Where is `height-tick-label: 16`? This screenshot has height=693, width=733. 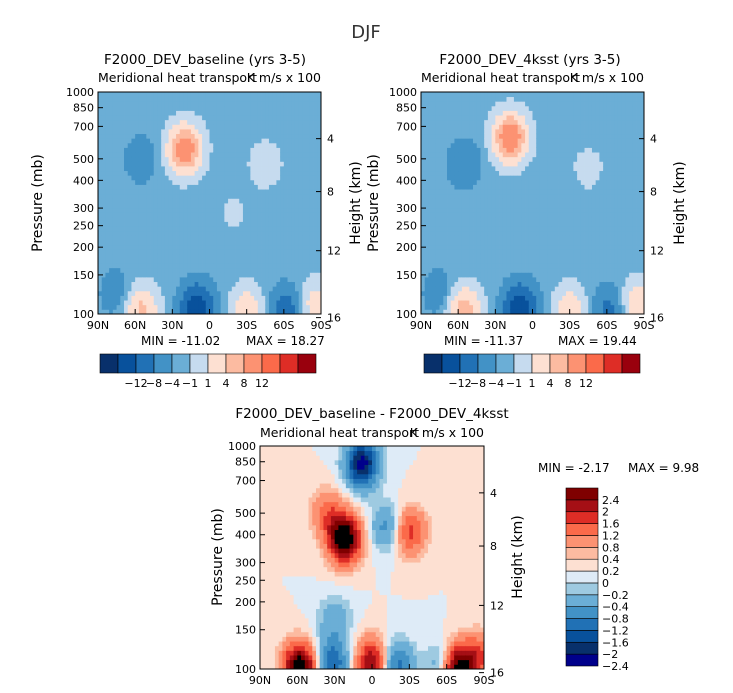
height-tick-label: 16 is located at coordinates (334, 318).